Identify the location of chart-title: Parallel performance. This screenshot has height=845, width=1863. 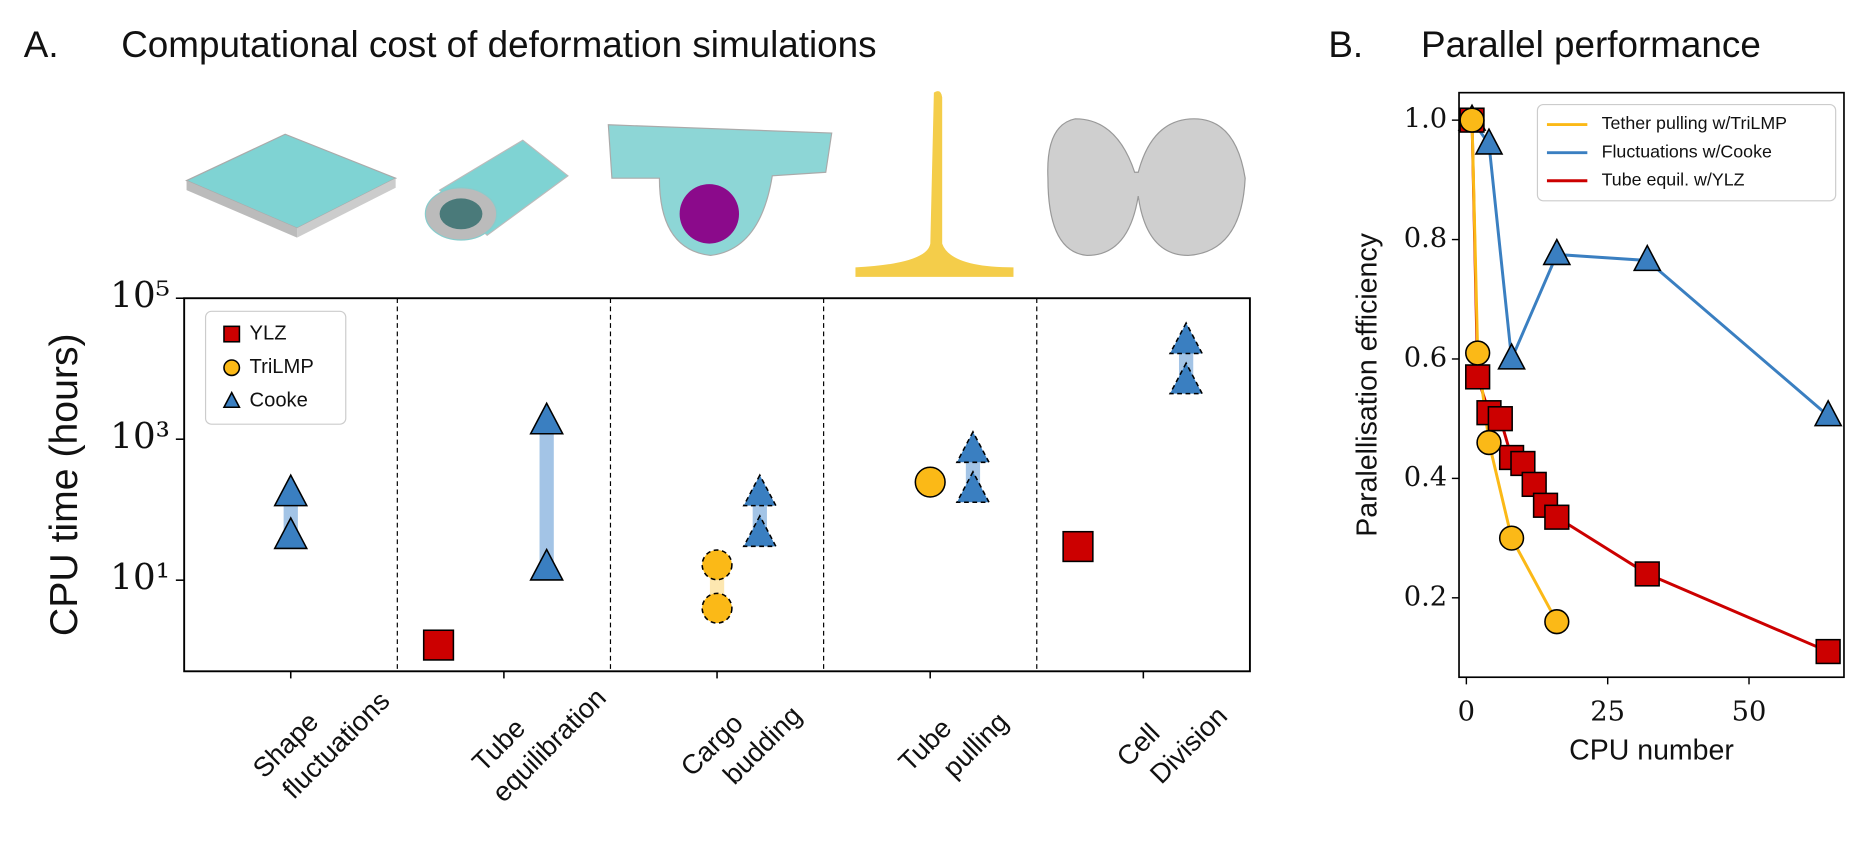
(1591, 44).